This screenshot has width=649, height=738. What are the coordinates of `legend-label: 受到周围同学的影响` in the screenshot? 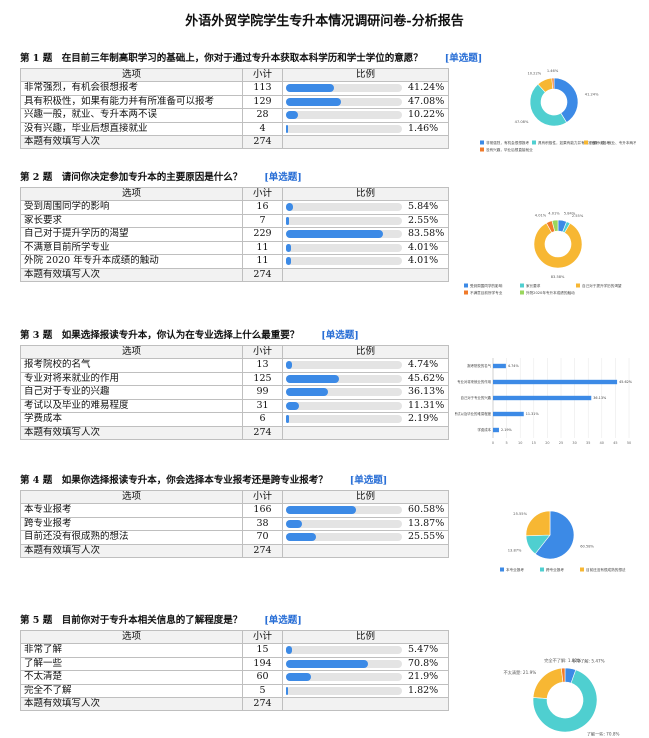 It's located at (486, 285).